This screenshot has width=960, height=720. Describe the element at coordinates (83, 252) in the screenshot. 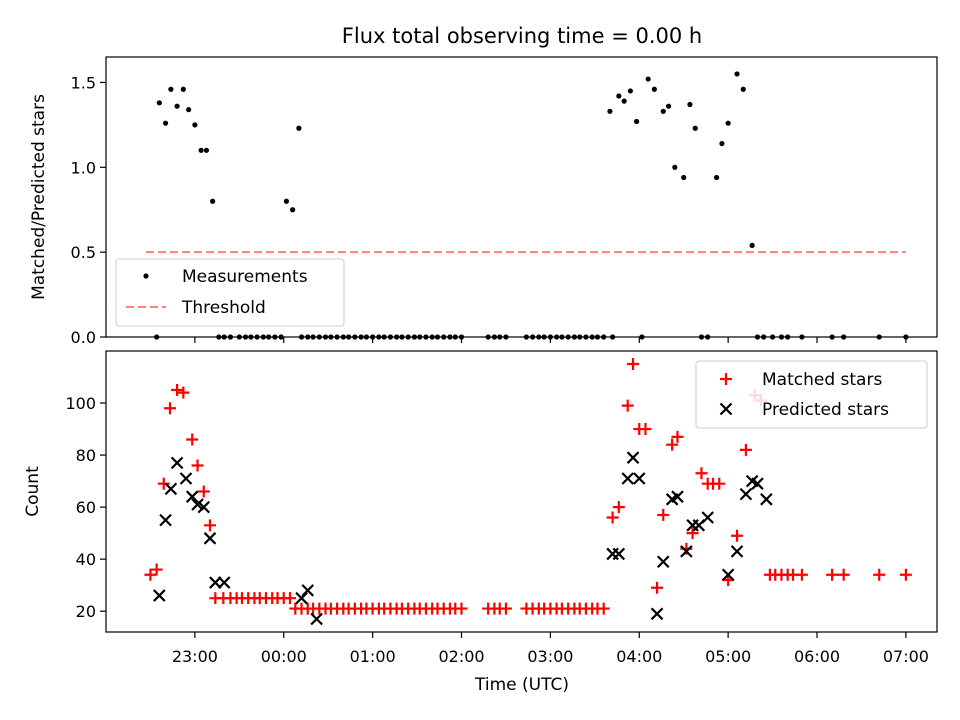

I see `y-tick-label: 0.5` at that location.